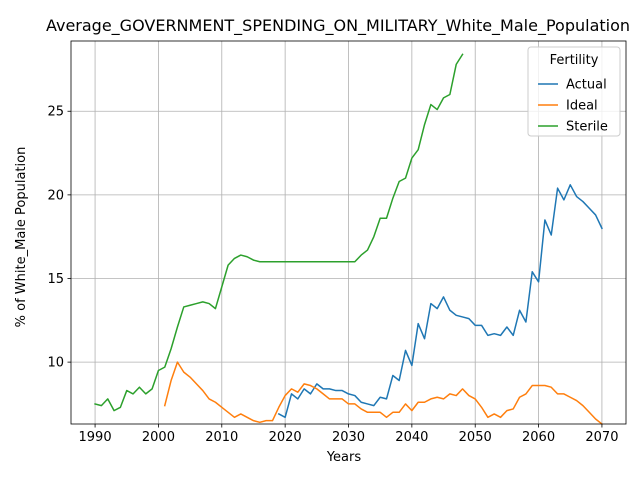 Image resolution: width=640 pixels, height=480 pixels. I want to click on x-tick-label: 1990, so click(95, 437).